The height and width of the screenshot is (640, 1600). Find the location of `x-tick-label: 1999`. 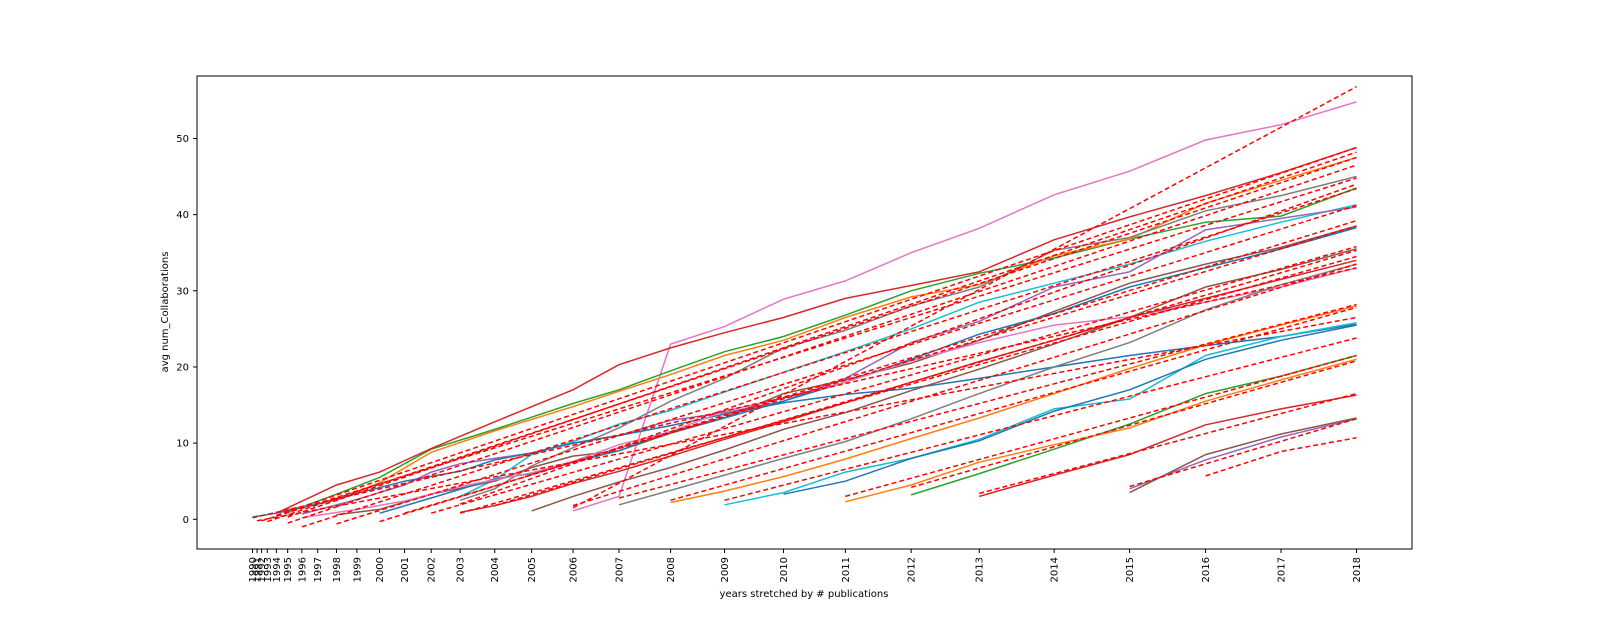

x-tick-label: 1999 is located at coordinates (357, 569).